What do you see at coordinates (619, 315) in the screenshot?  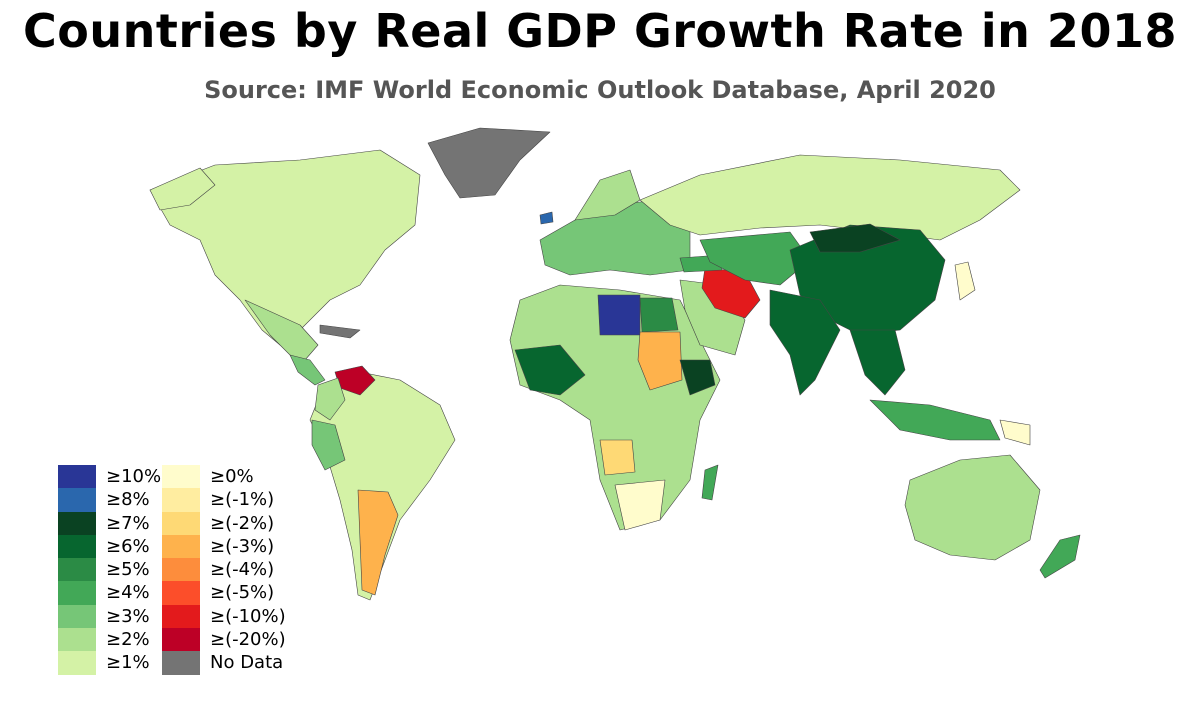 I see `map-region-libya` at bounding box center [619, 315].